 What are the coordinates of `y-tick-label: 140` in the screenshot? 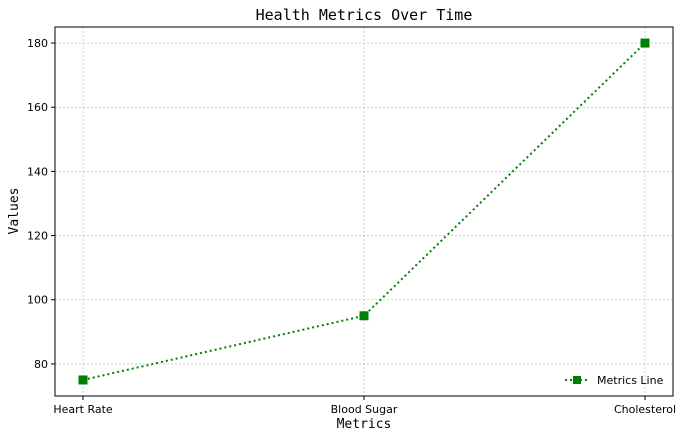 It's located at (37, 171).